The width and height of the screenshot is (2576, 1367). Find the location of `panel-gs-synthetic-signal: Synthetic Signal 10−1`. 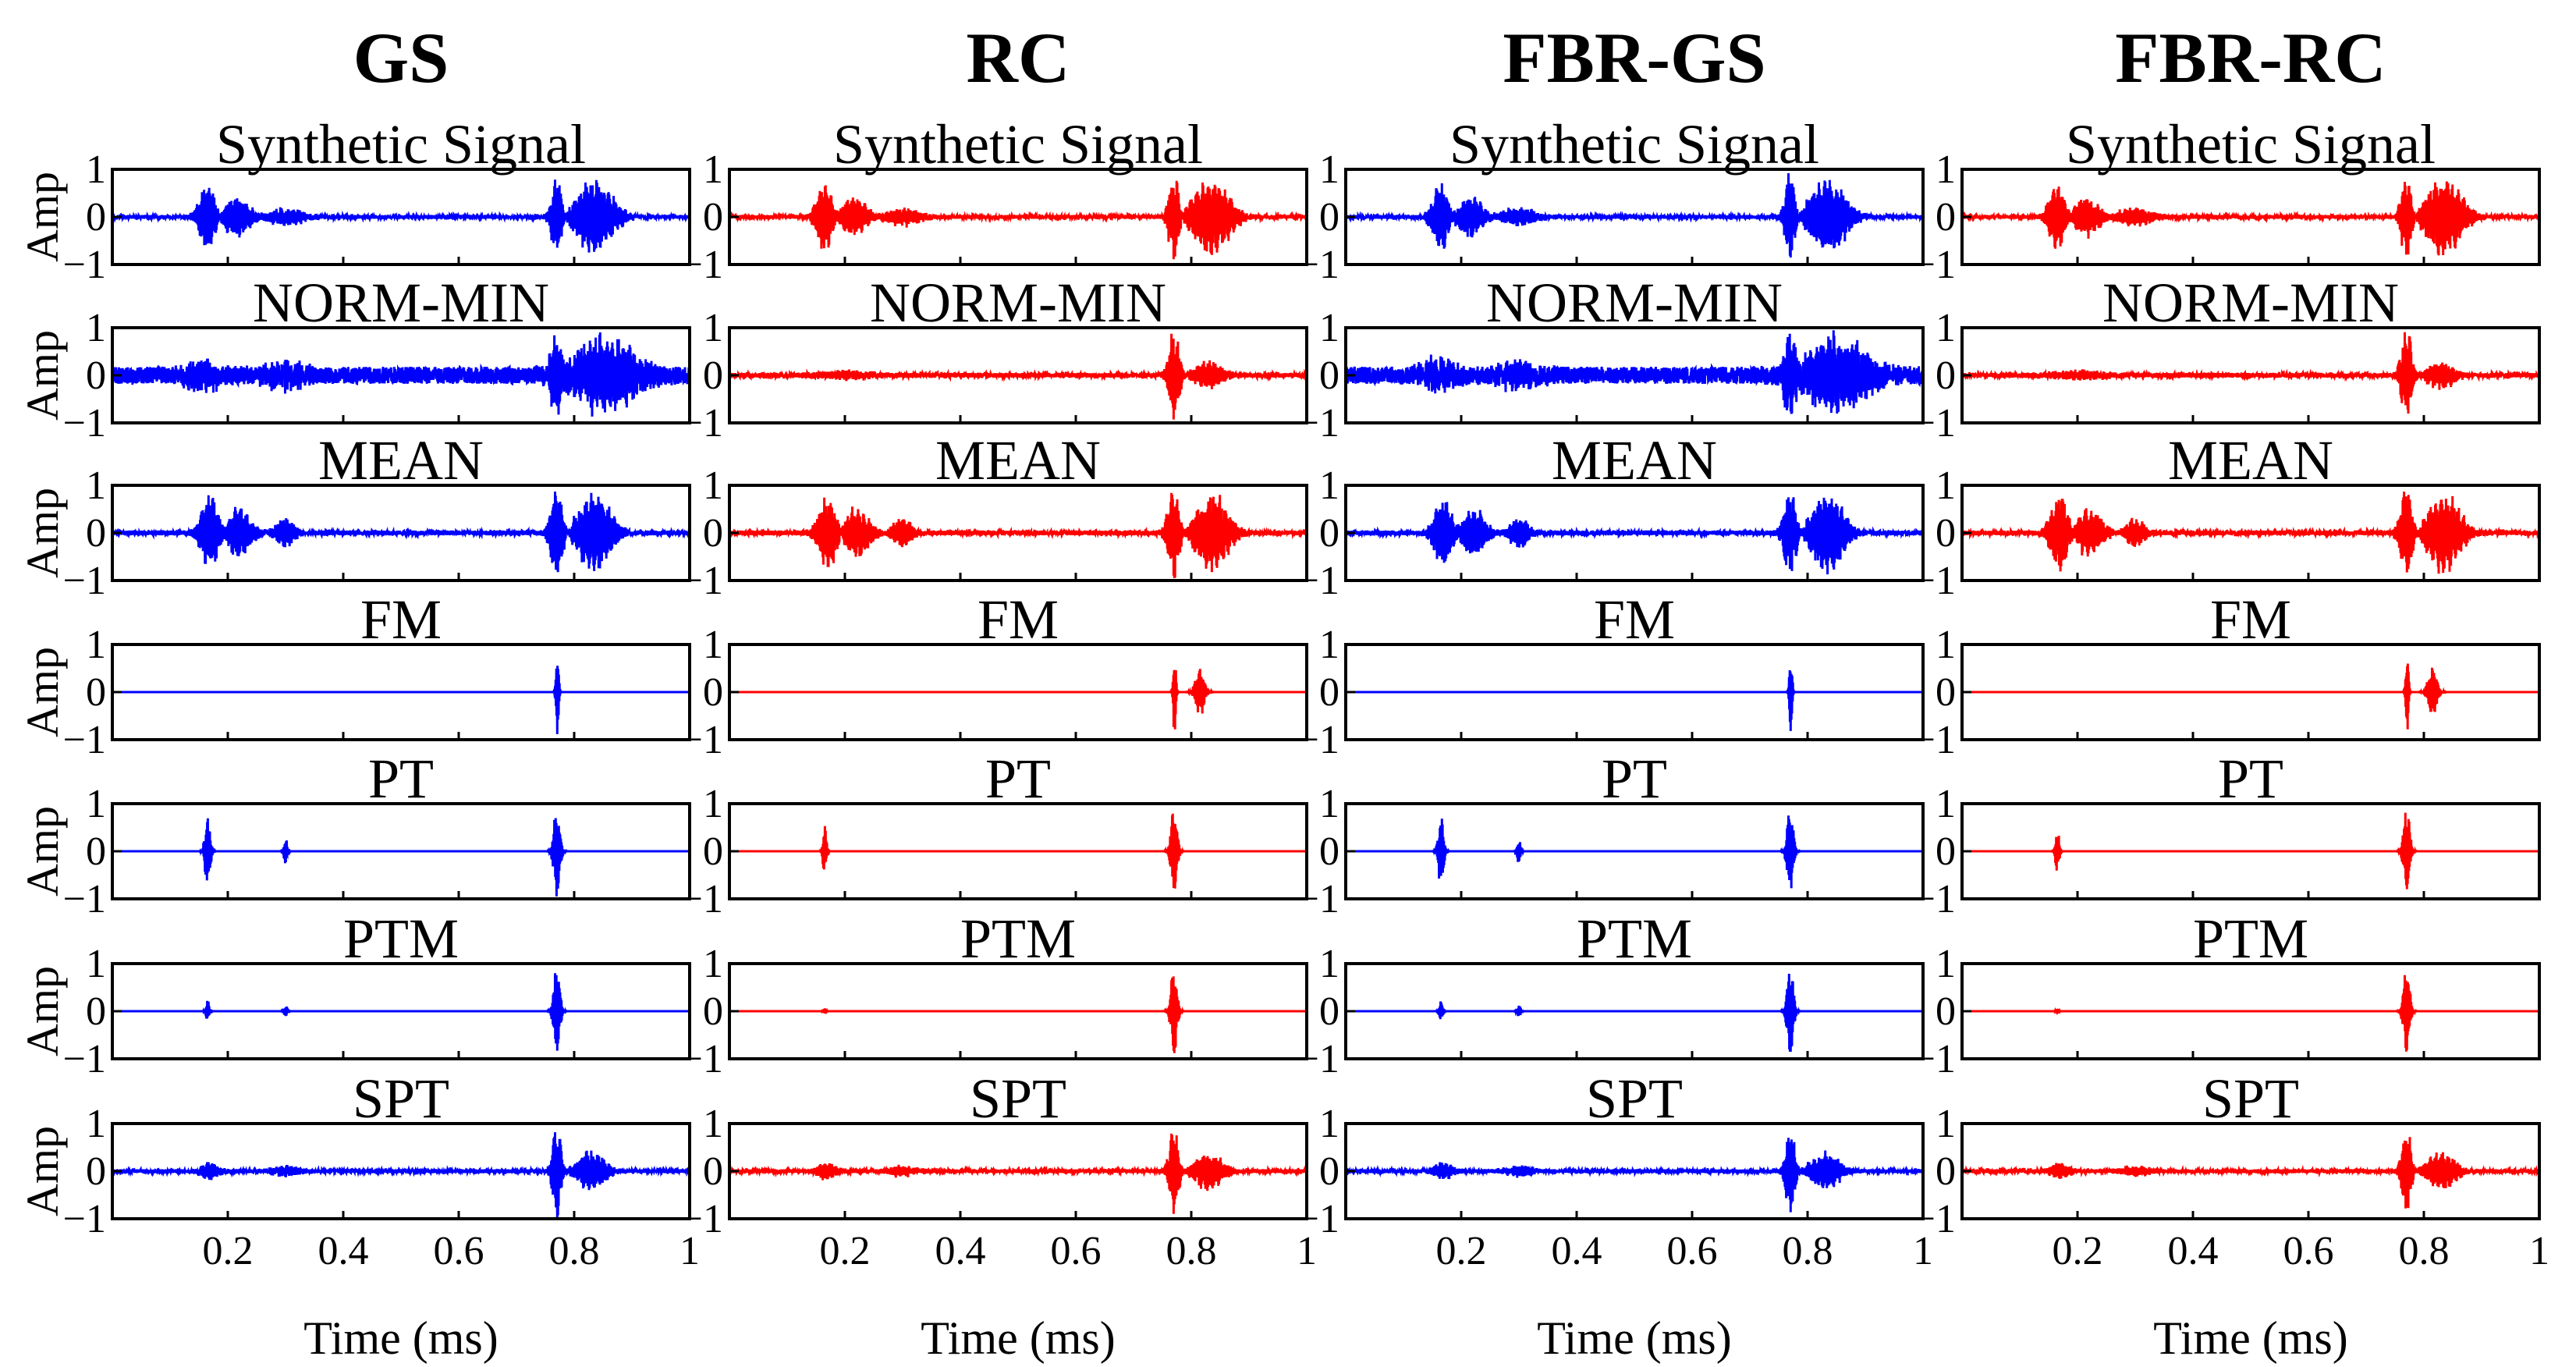

panel-gs-synthetic-signal: Synthetic Signal 10−1 is located at coordinates (377, 200).